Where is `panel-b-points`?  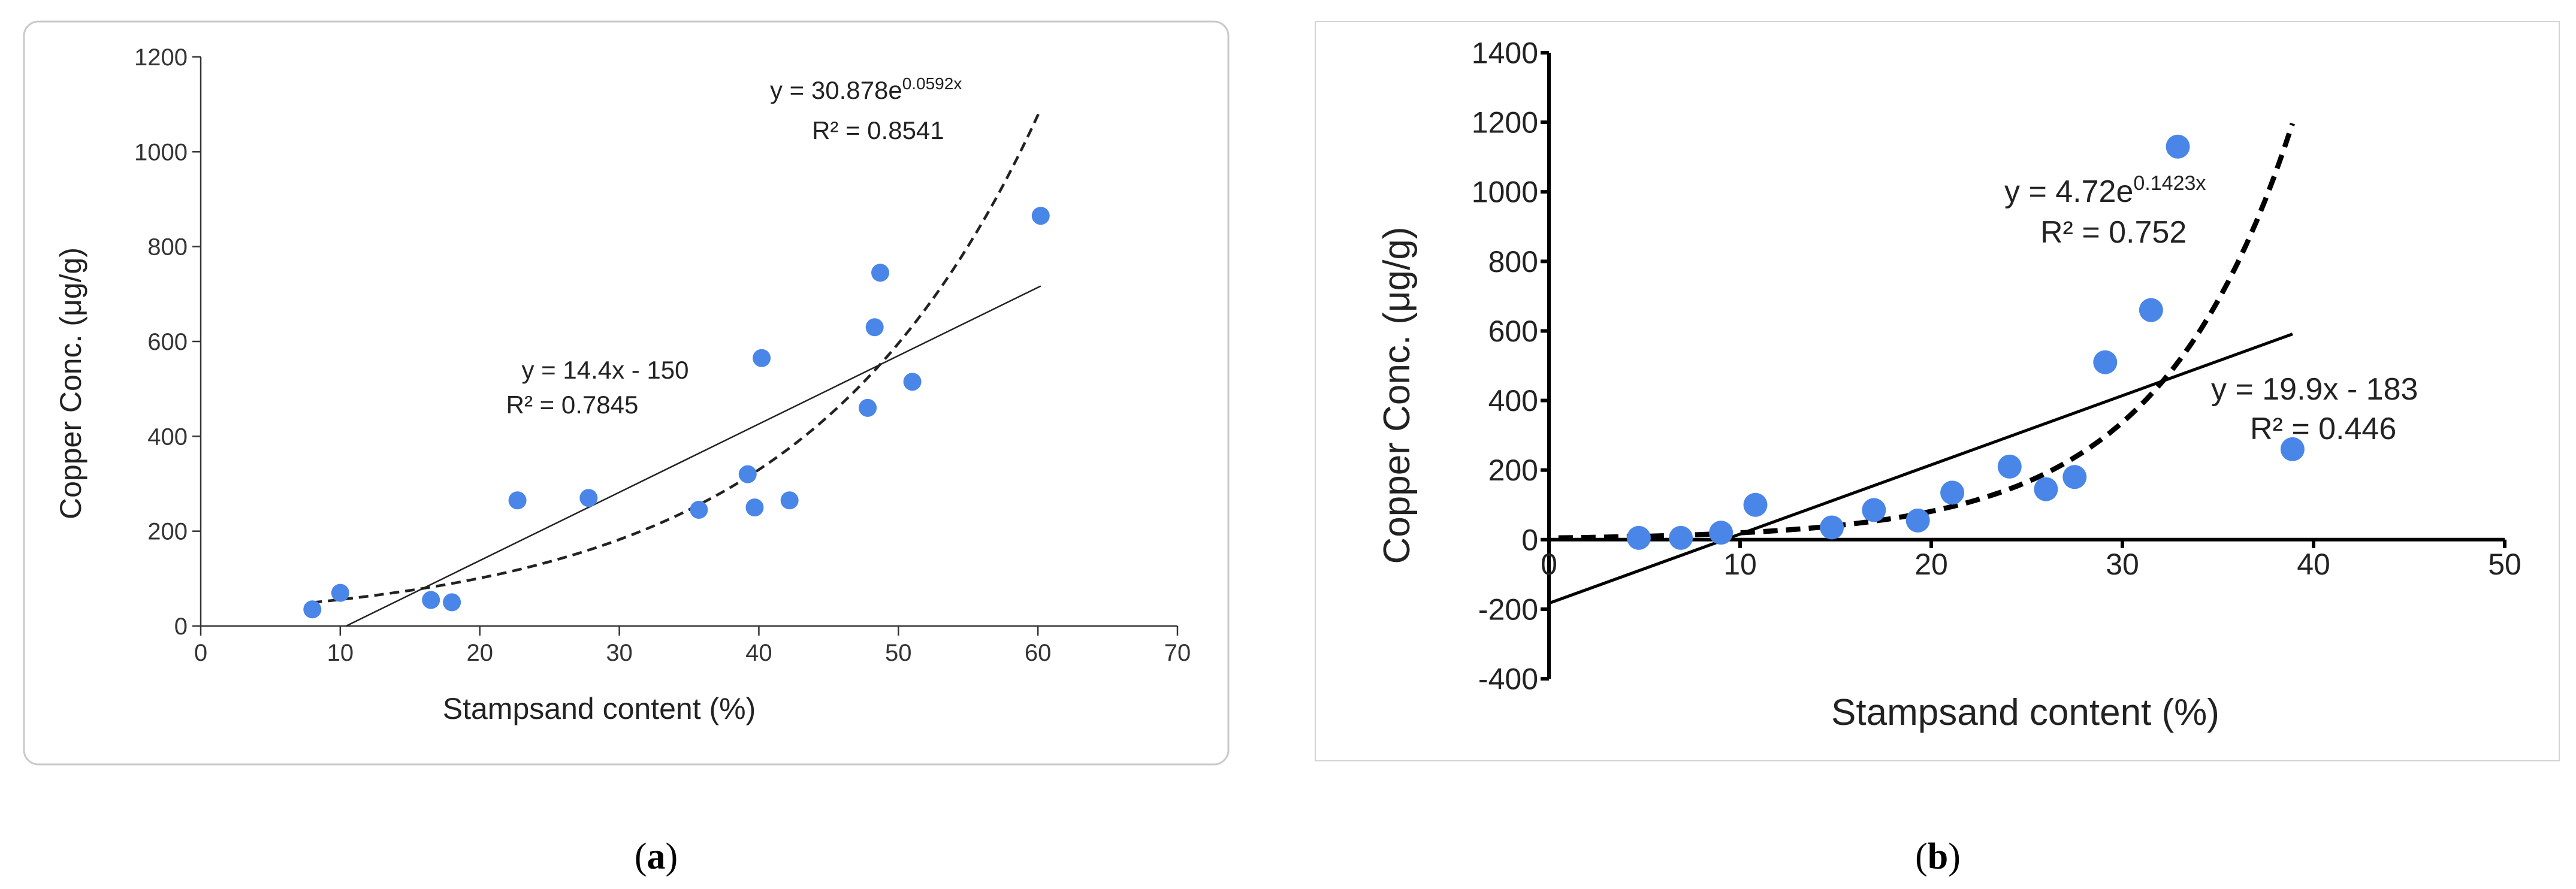 panel-b-points is located at coordinates (1966, 342).